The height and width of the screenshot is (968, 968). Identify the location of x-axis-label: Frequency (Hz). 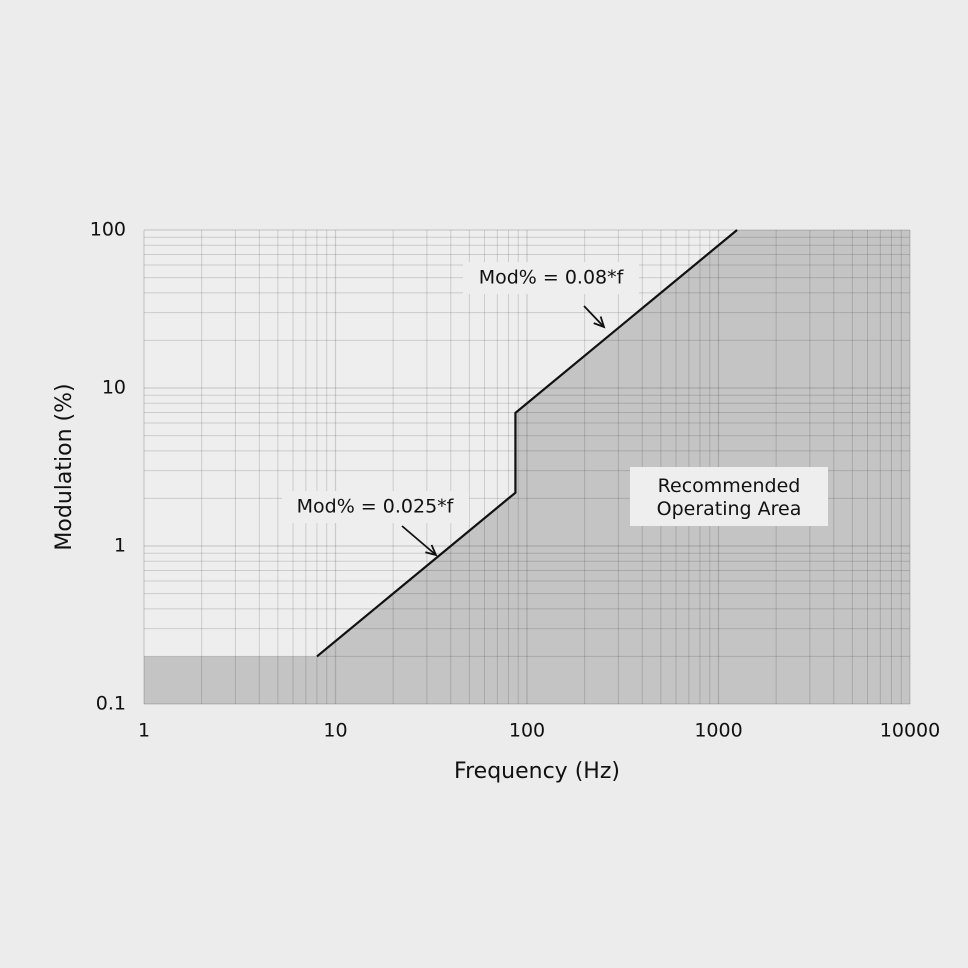
(537, 771).